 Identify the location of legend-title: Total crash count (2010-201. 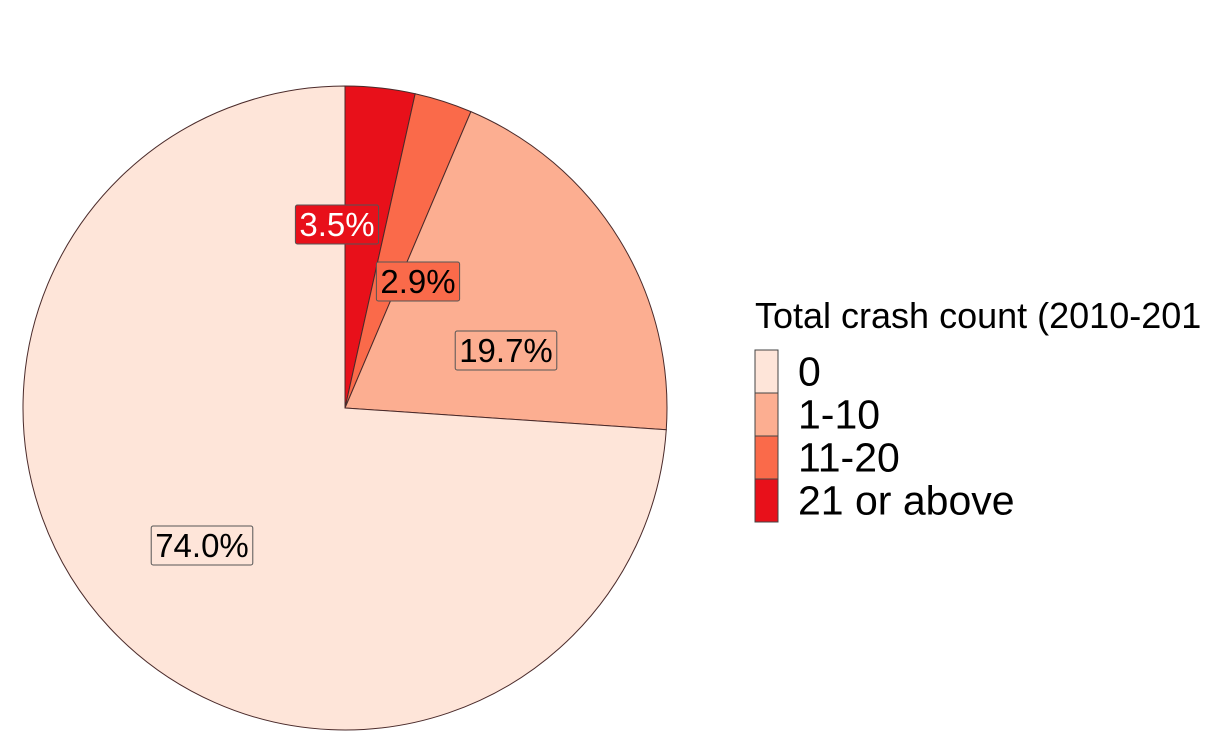
(978, 315).